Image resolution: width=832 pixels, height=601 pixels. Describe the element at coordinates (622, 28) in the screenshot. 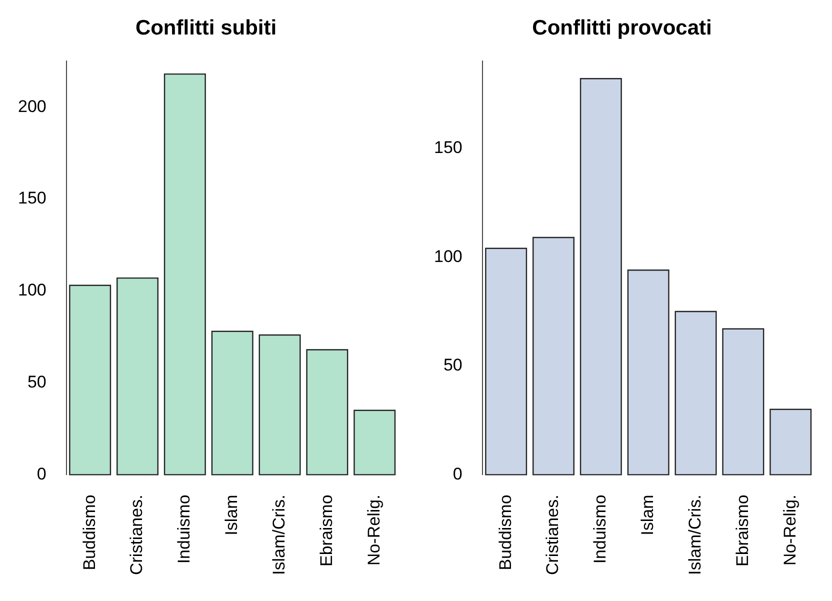

I see `chart-title: Conflitti provocati` at that location.